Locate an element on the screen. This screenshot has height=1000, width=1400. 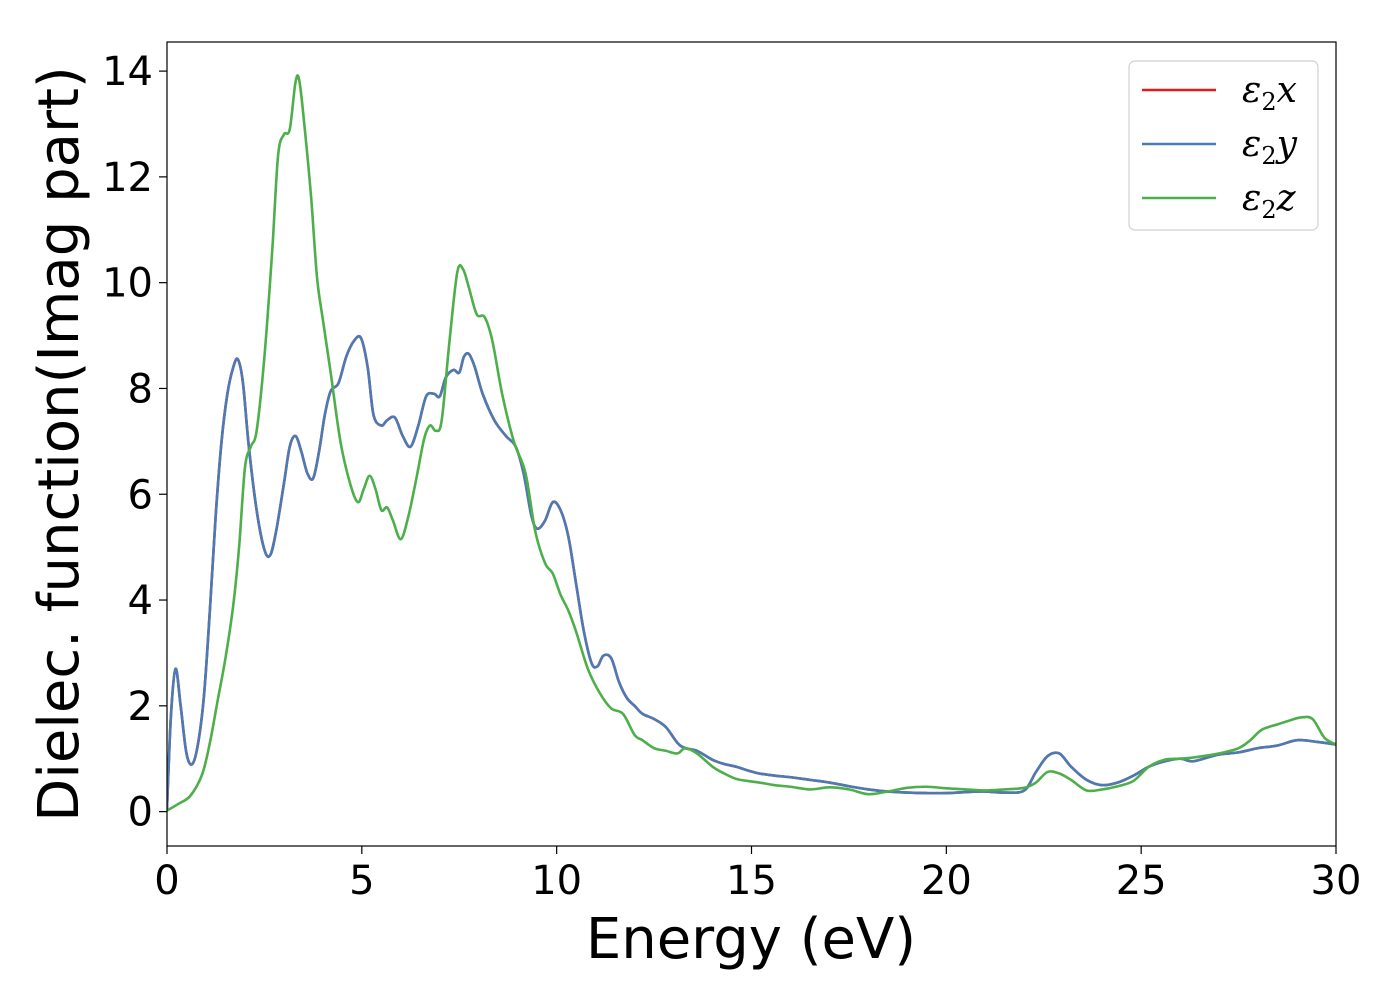
y-axis-label: Dielec. function(Imag part) is located at coordinates (59, 444).